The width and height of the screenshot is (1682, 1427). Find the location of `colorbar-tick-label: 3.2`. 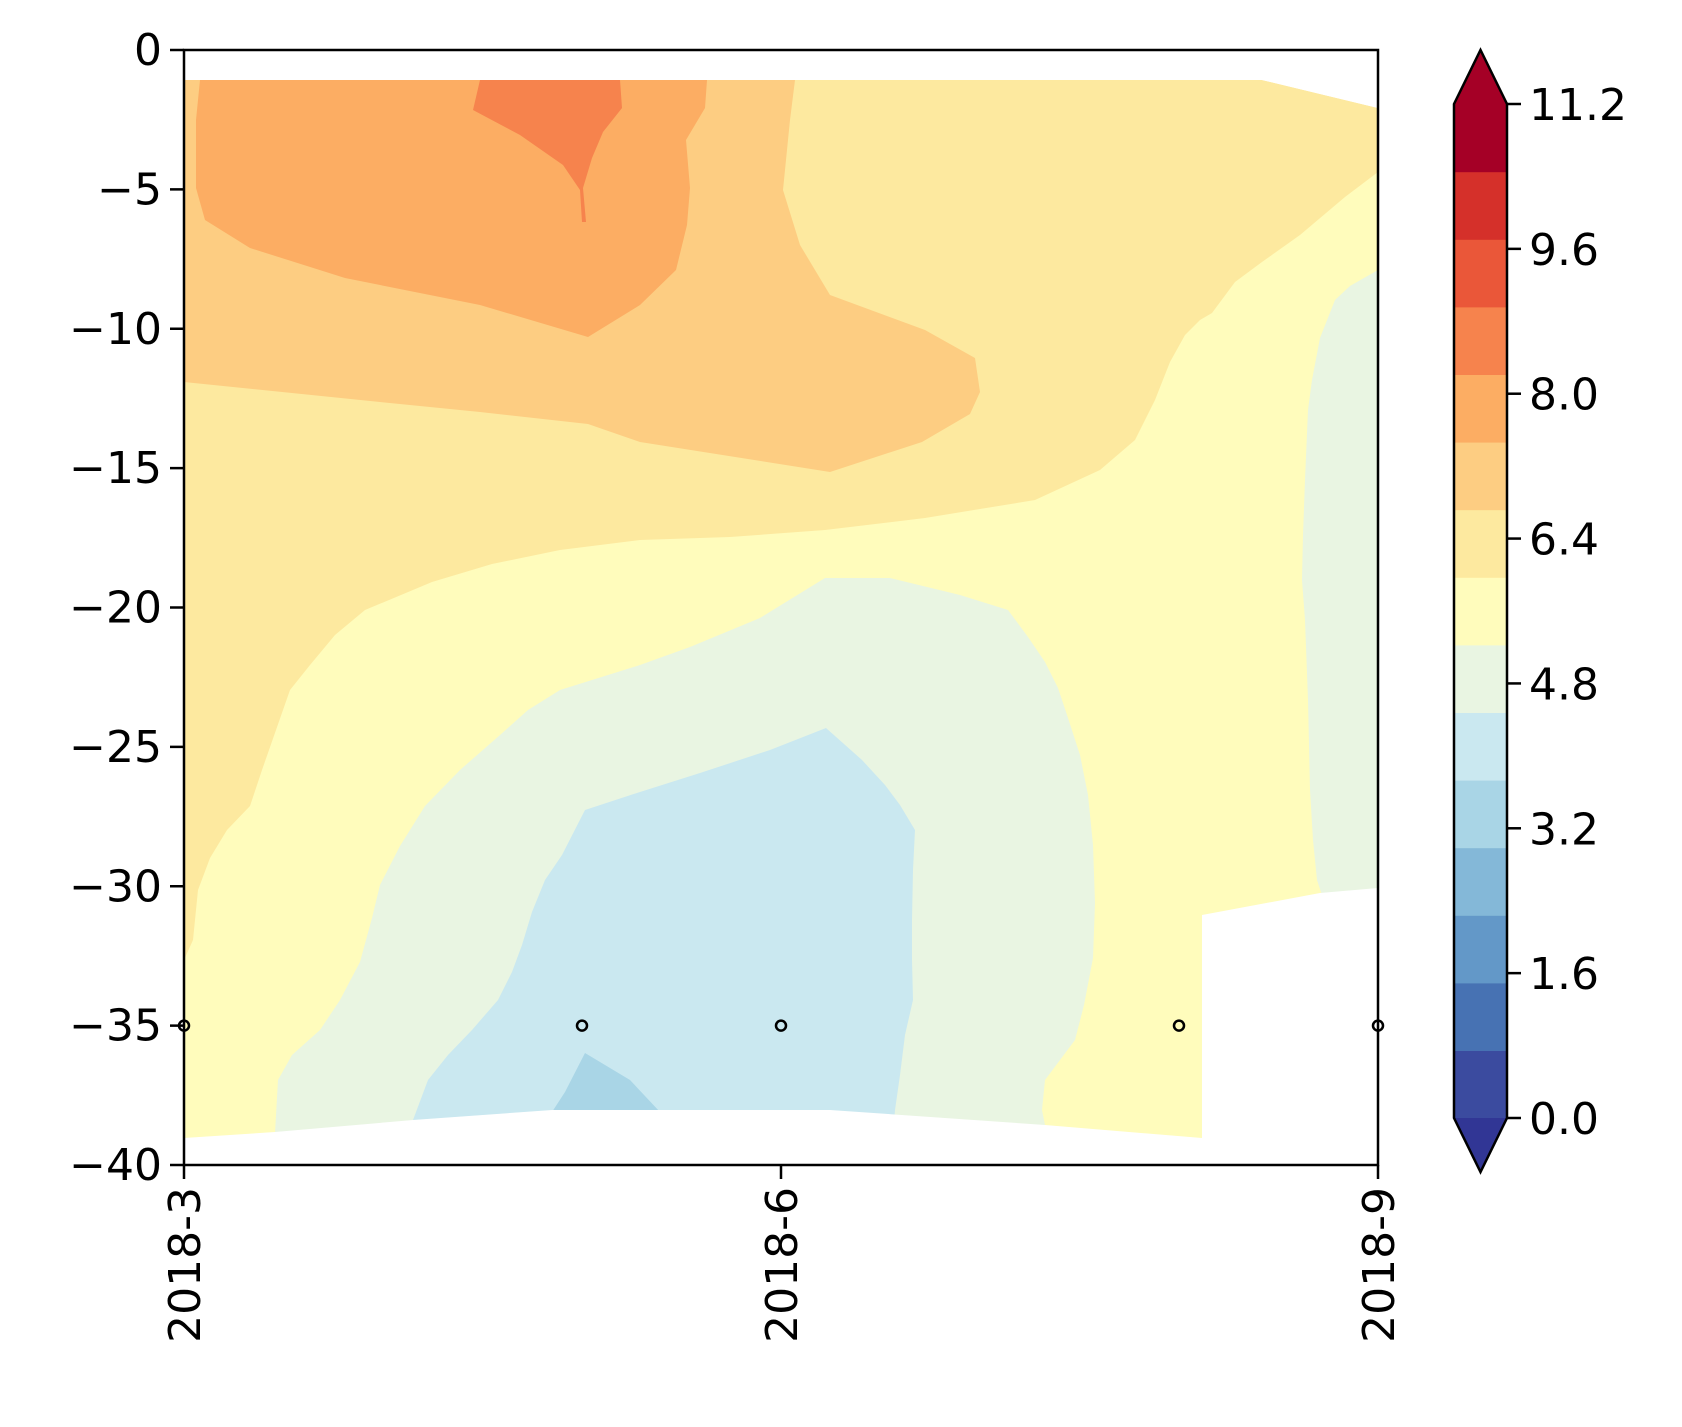

colorbar-tick-label: 3.2 is located at coordinates (1564, 829).